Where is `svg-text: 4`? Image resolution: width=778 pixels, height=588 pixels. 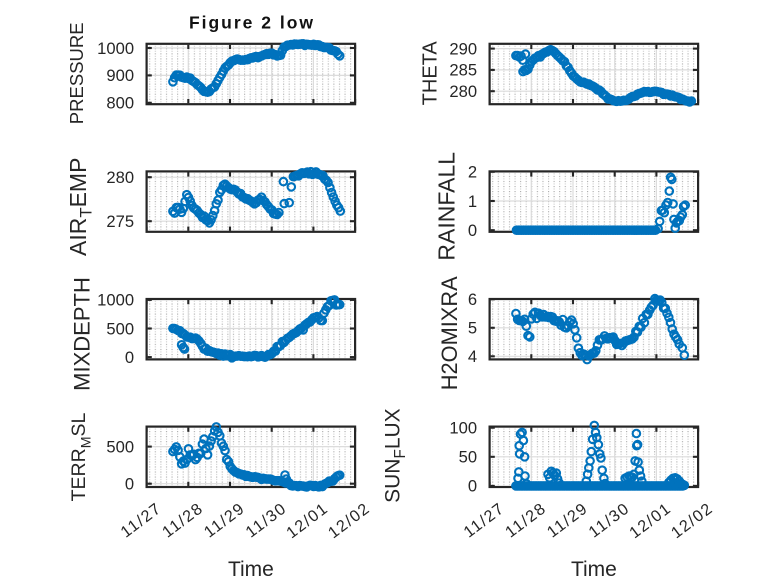 svg-text: 4 is located at coordinates (472, 356).